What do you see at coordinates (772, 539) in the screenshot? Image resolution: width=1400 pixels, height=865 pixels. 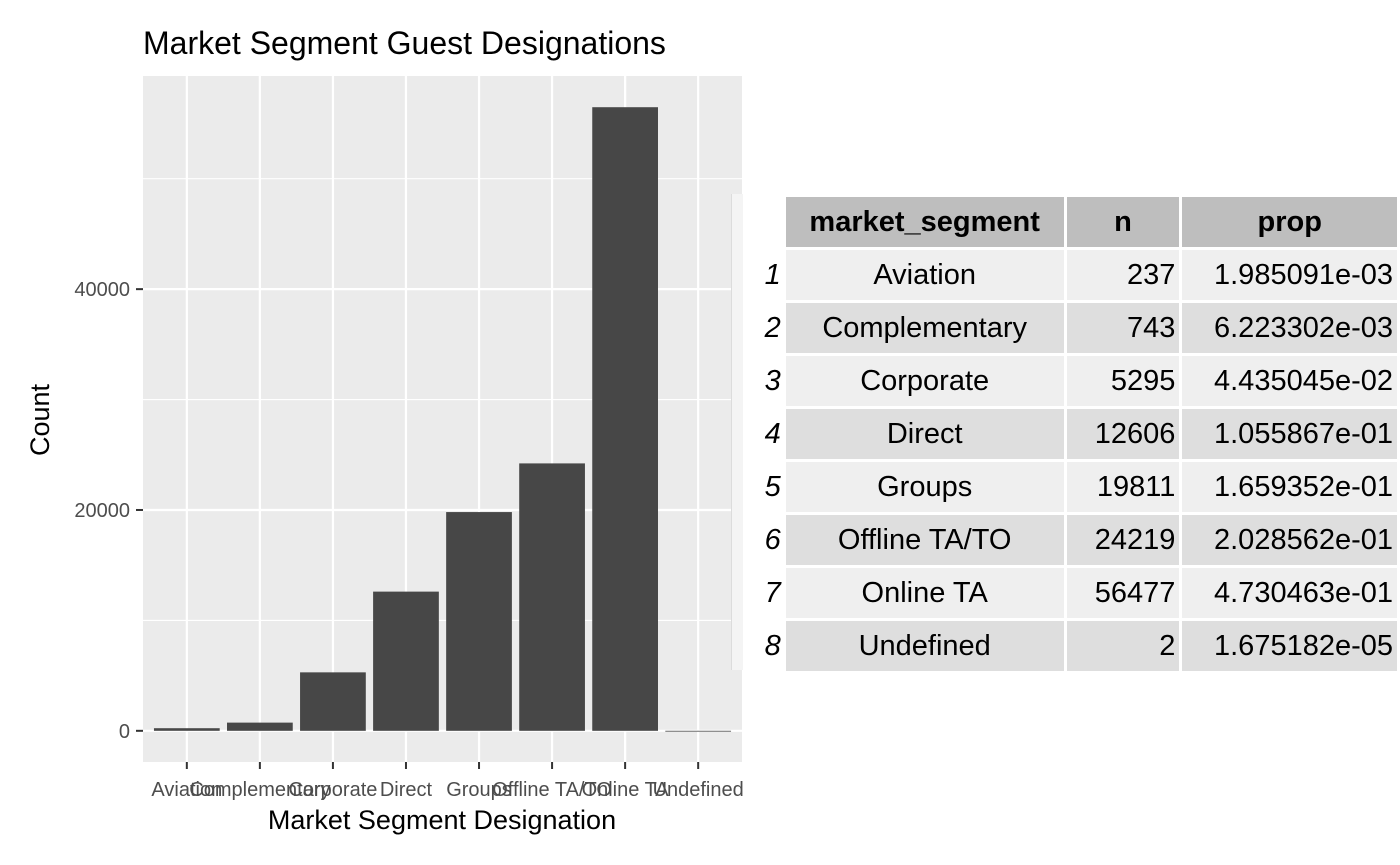 I see `row-index: 6` at bounding box center [772, 539].